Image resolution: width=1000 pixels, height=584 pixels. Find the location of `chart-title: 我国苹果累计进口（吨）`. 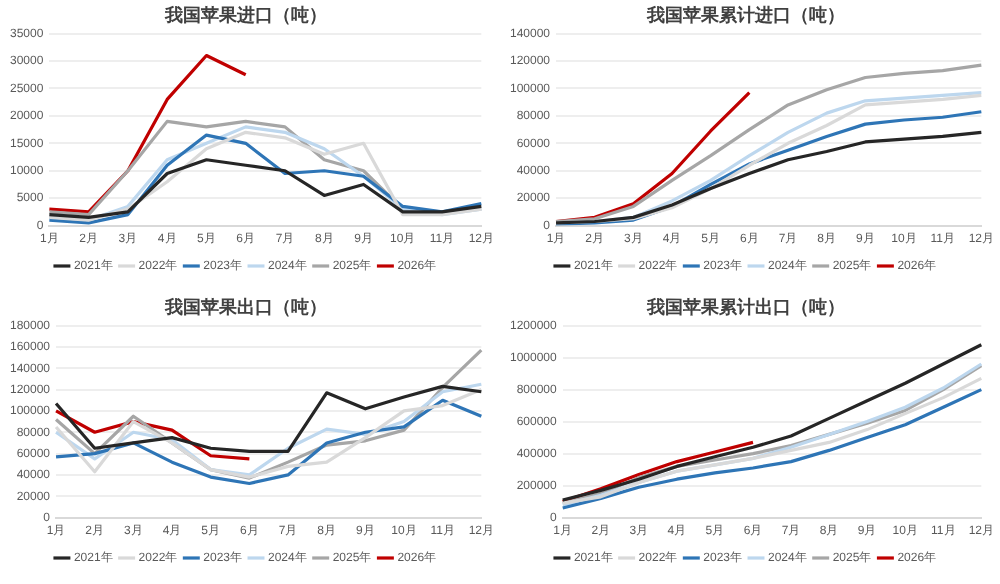

chart-title: 我国苹果累计进口（吨） is located at coordinates (745, 16).